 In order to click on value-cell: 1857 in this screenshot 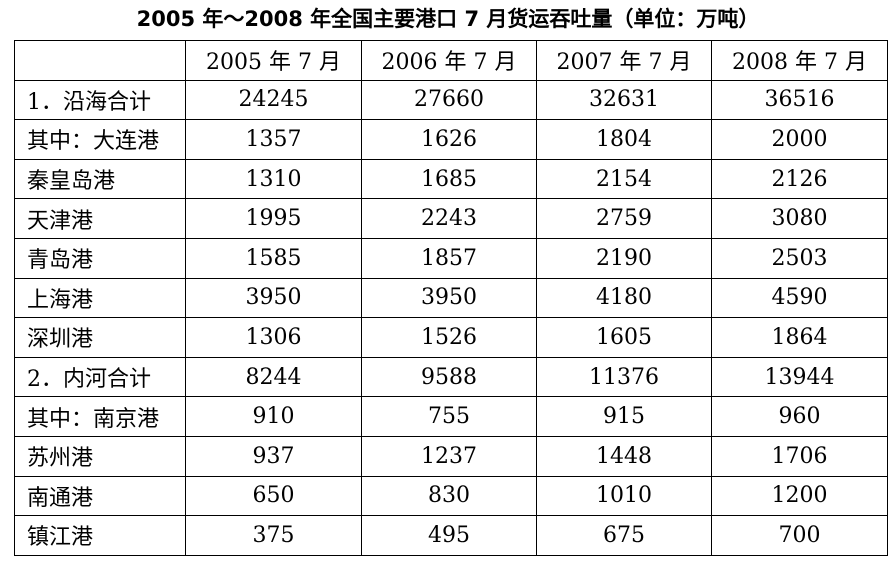, I will do `click(449, 258)`.